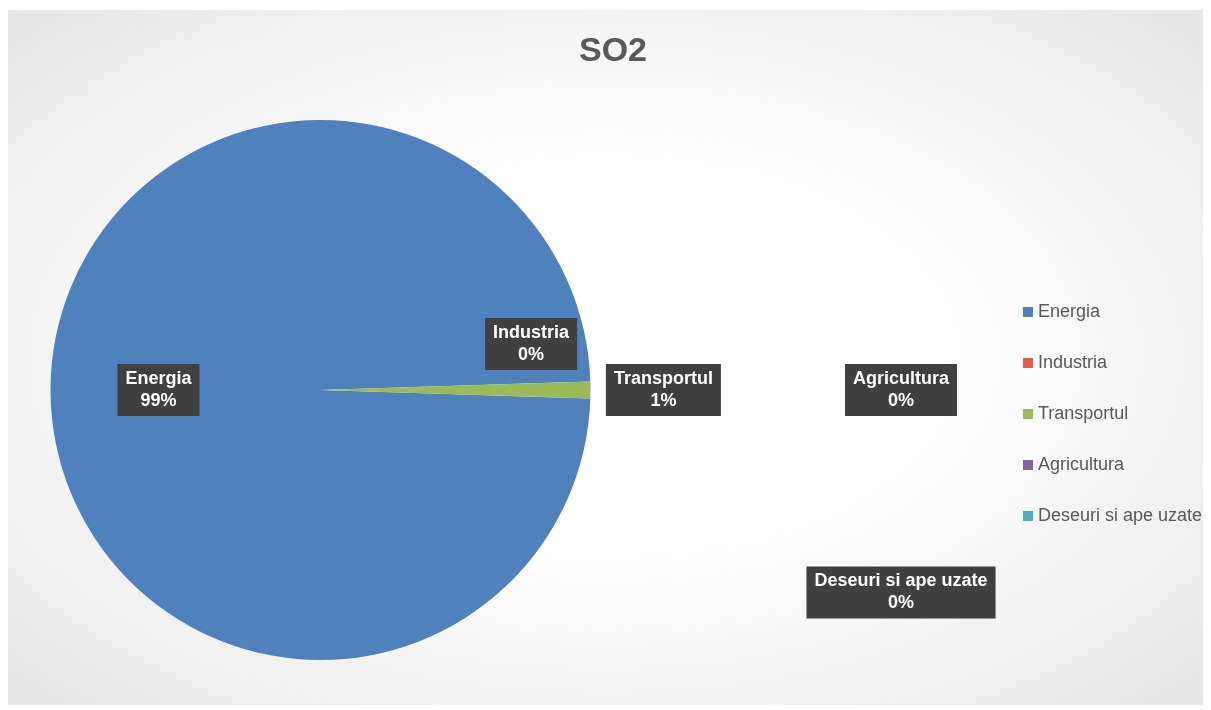 The image size is (1211, 710). Describe the element at coordinates (158, 399) in the screenshot. I see `data-label: 99%` at that location.